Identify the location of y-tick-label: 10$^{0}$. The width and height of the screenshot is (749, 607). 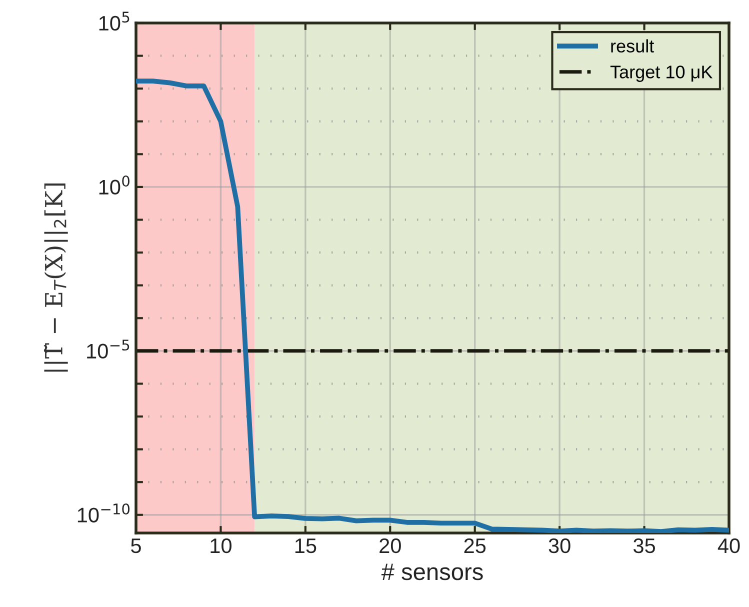
(114, 185).